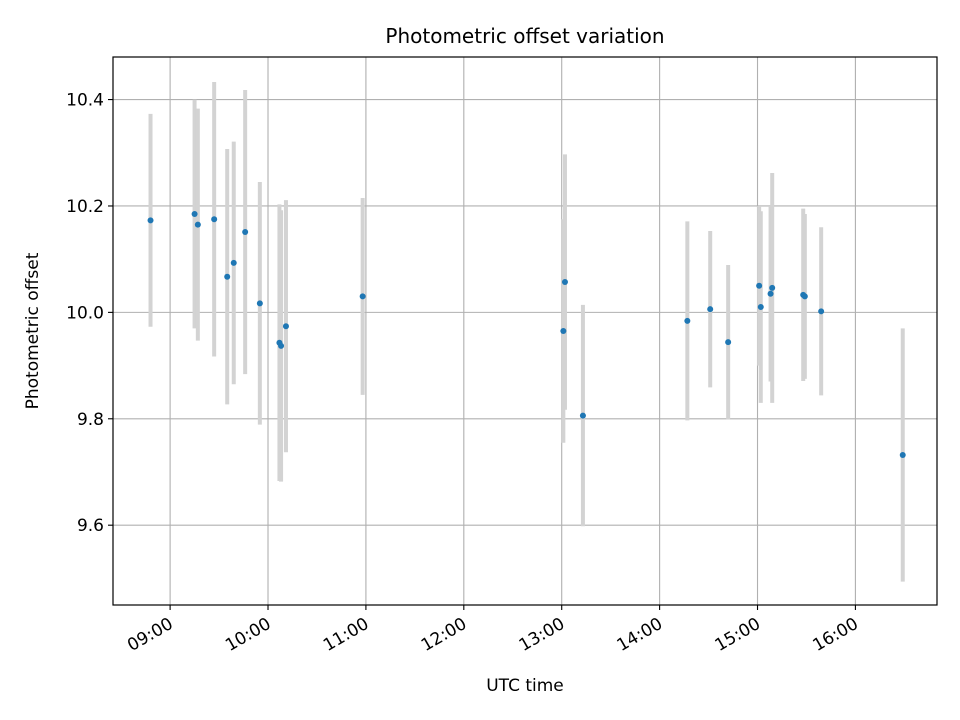 The image size is (960, 720). What do you see at coordinates (90, 420) in the screenshot?
I see `y-tick-label: 9.8` at bounding box center [90, 420].